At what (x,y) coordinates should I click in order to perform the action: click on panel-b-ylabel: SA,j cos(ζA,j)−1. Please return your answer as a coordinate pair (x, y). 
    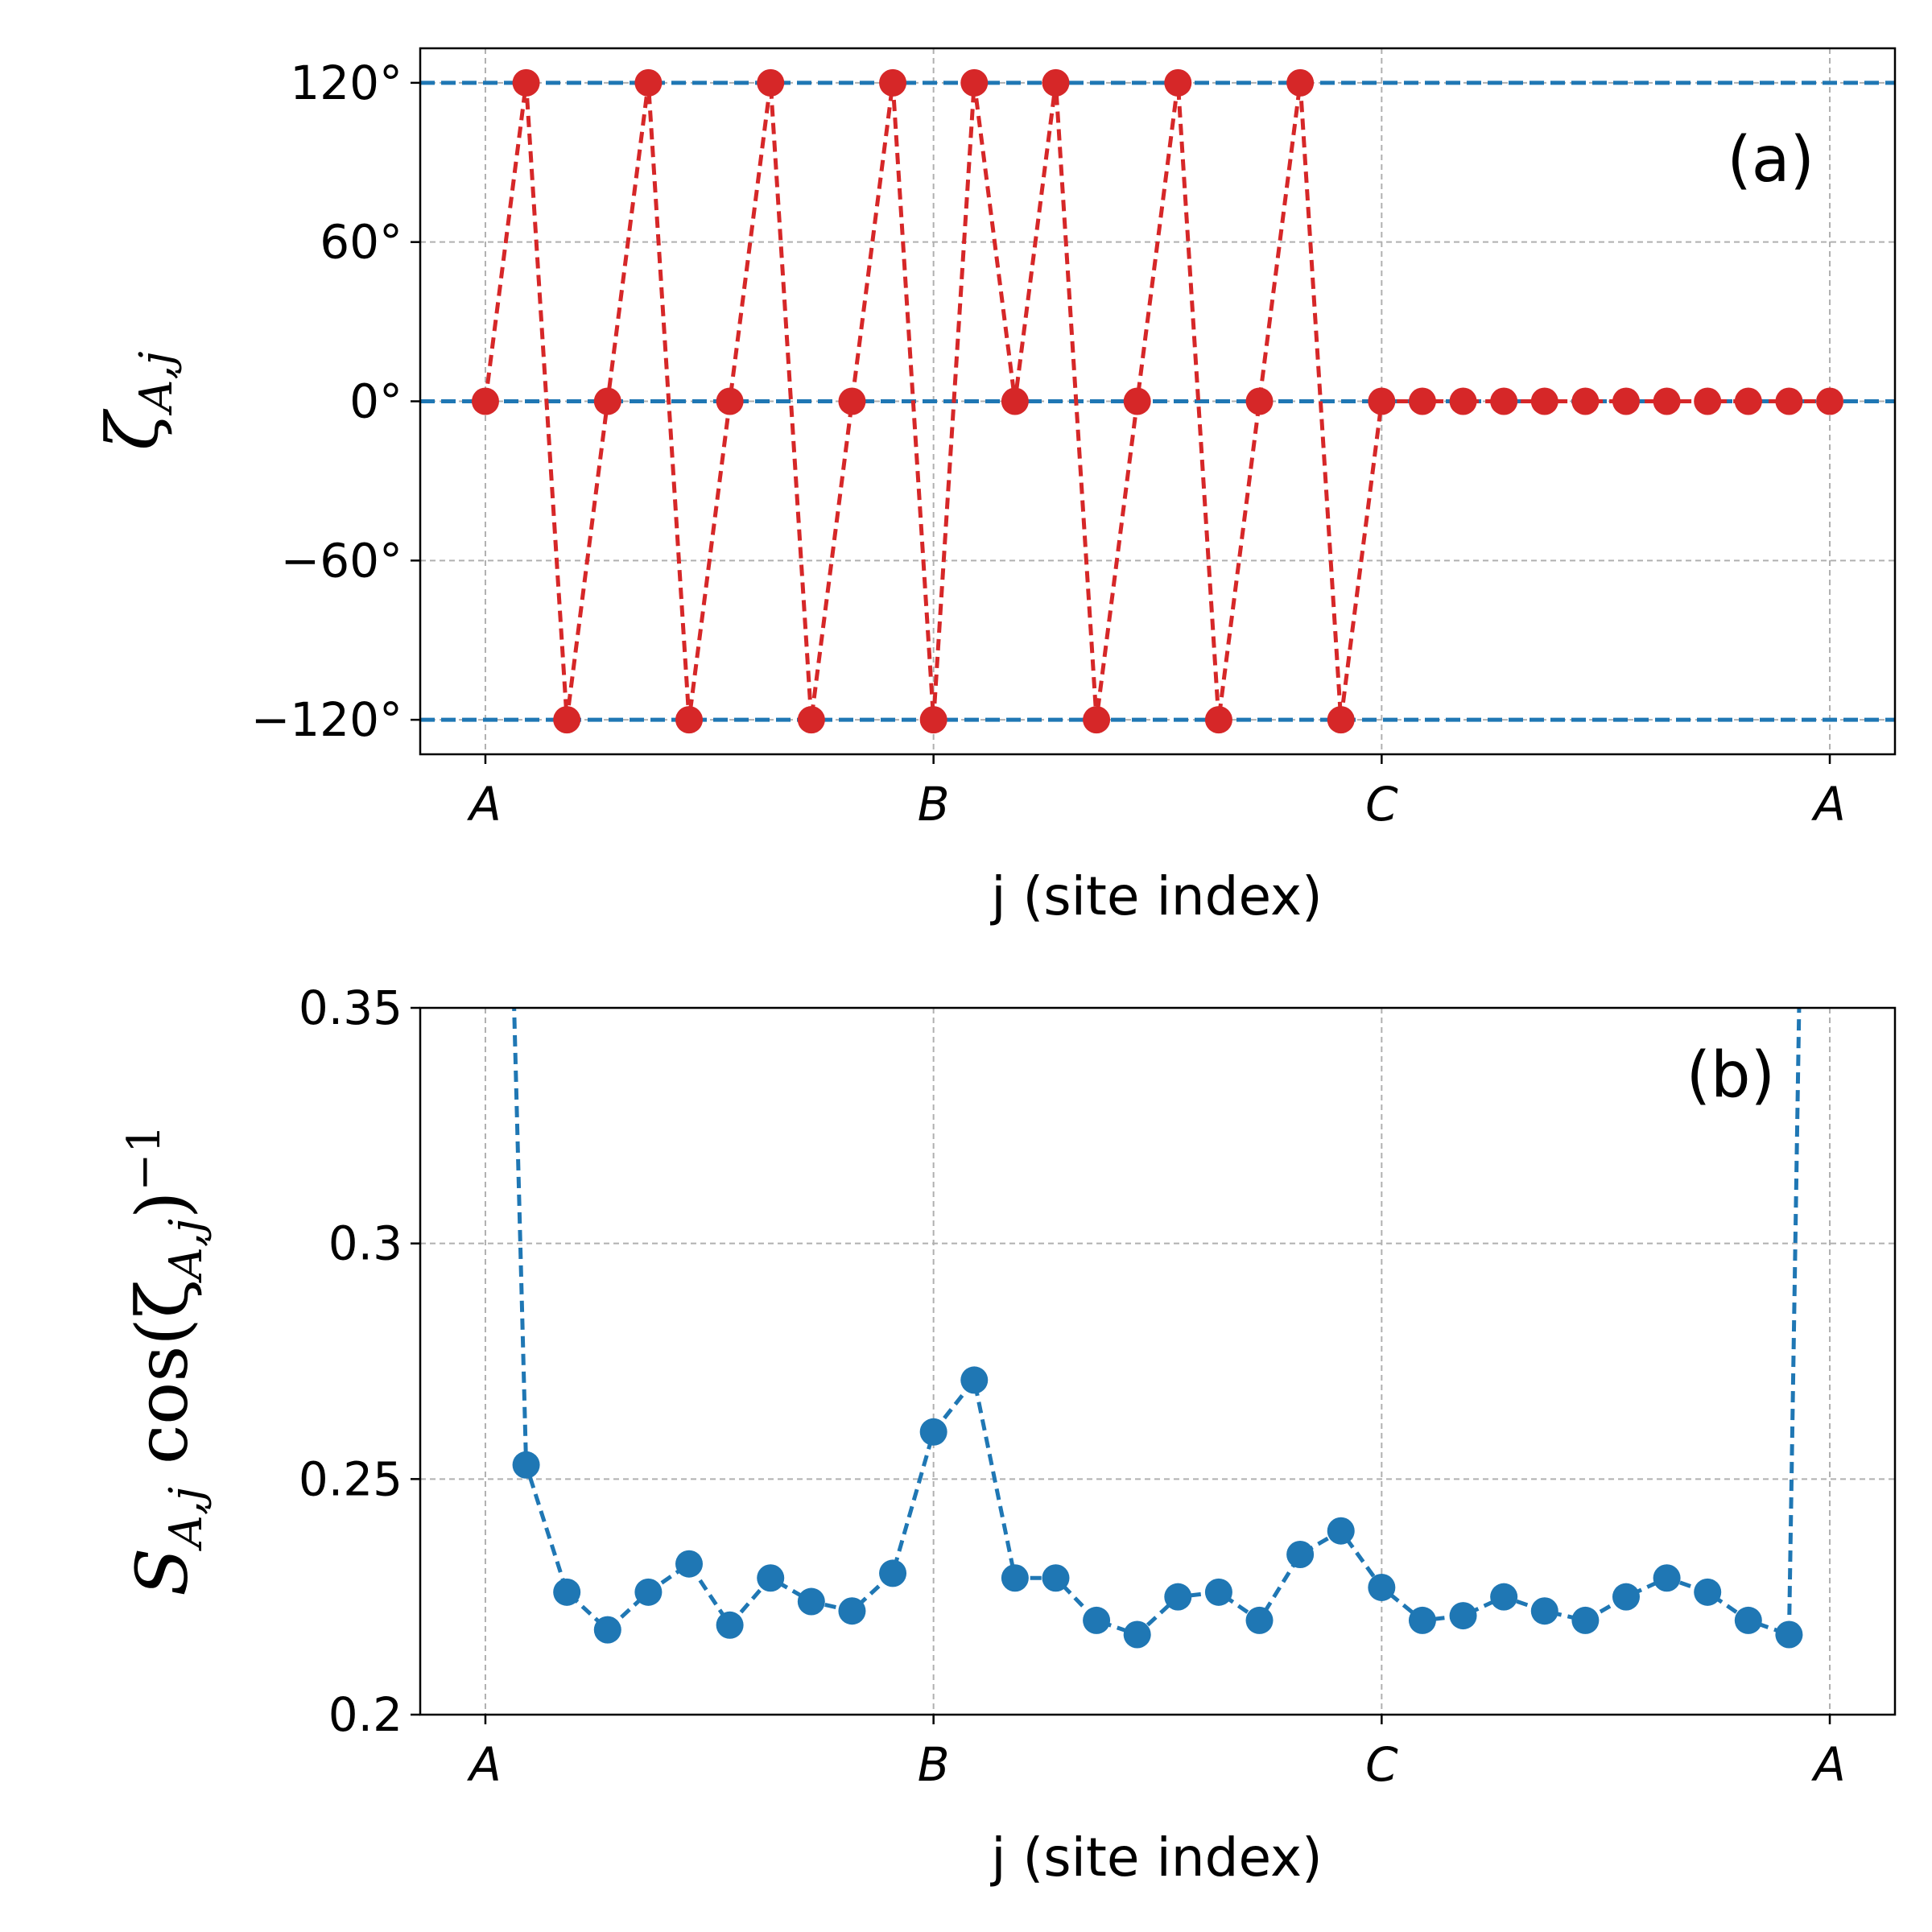
    Looking at the image, I should click on (165, 1360).